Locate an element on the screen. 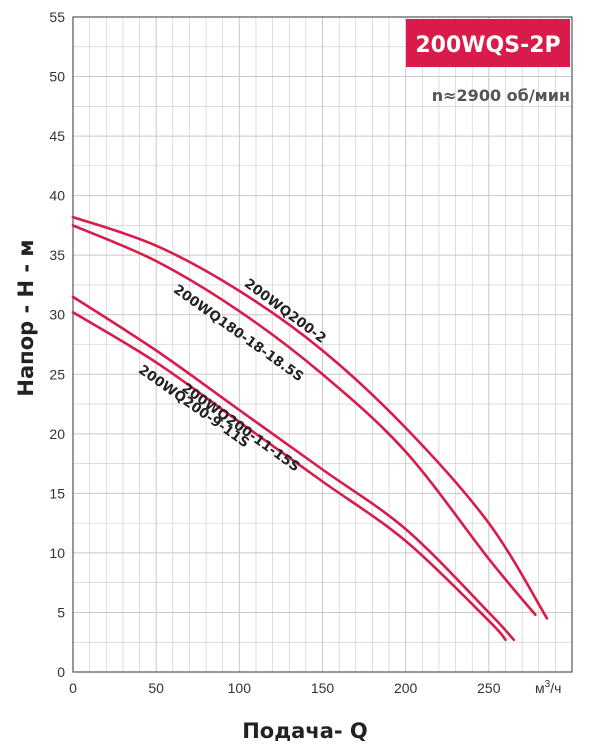  y-tick-label: 20 is located at coordinates (57, 434).